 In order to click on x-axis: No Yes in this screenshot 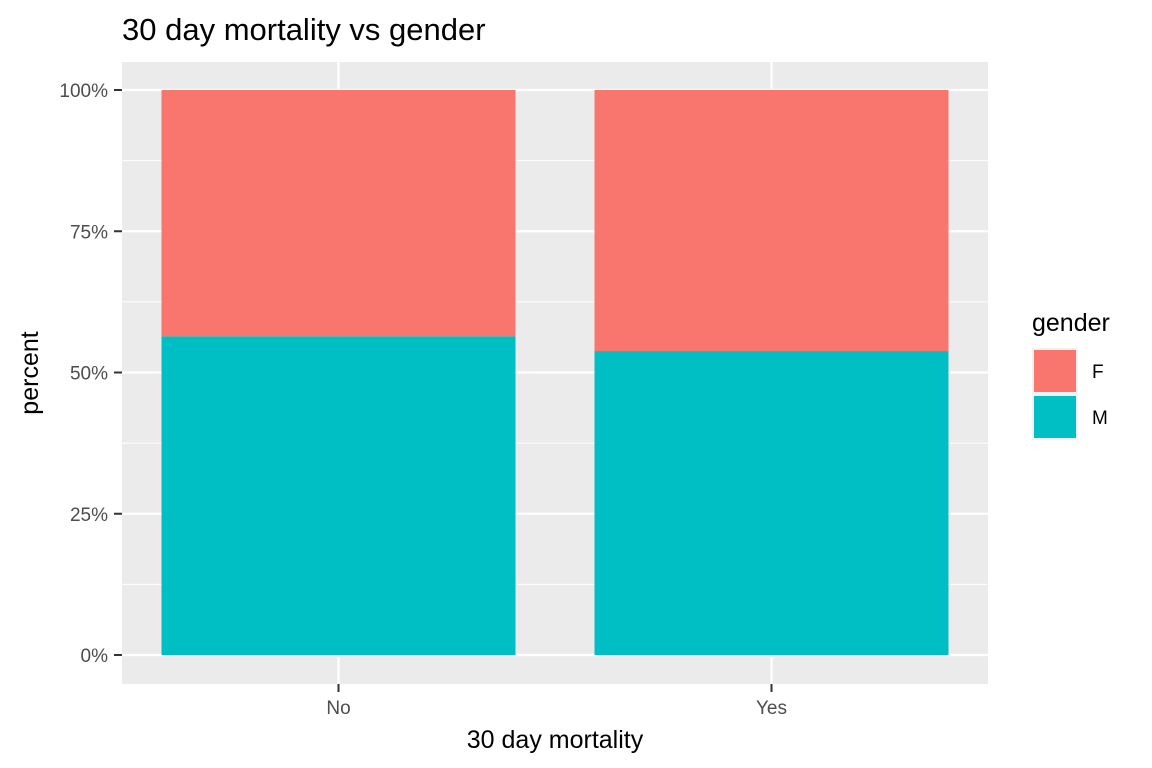, I will do `click(556, 701)`.